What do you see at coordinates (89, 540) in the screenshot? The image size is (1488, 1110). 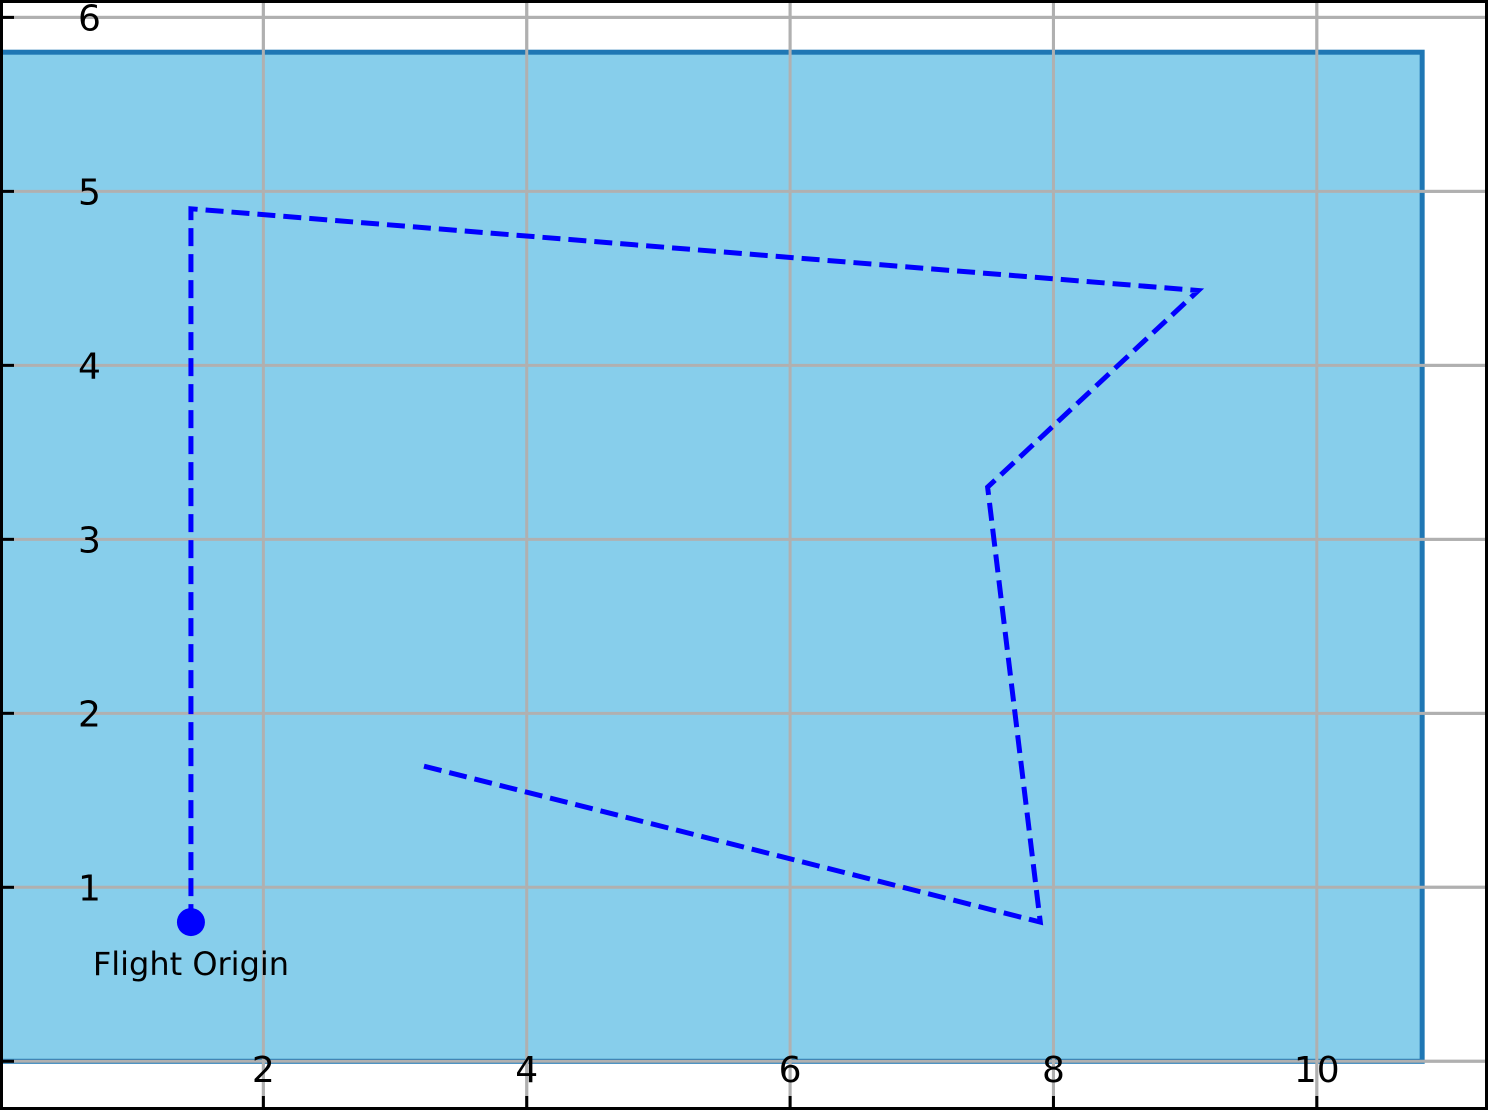 I see `y-tick-label: 3` at bounding box center [89, 540].